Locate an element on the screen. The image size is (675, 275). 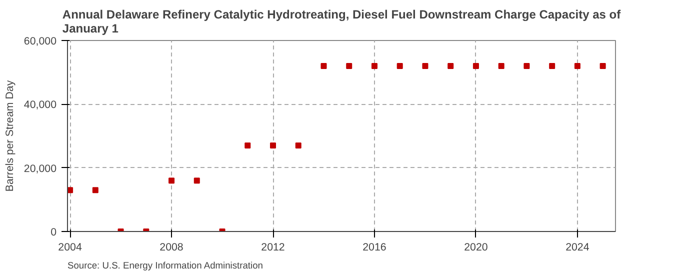
x-tick-label: 2024 is located at coordinates (578, 248).